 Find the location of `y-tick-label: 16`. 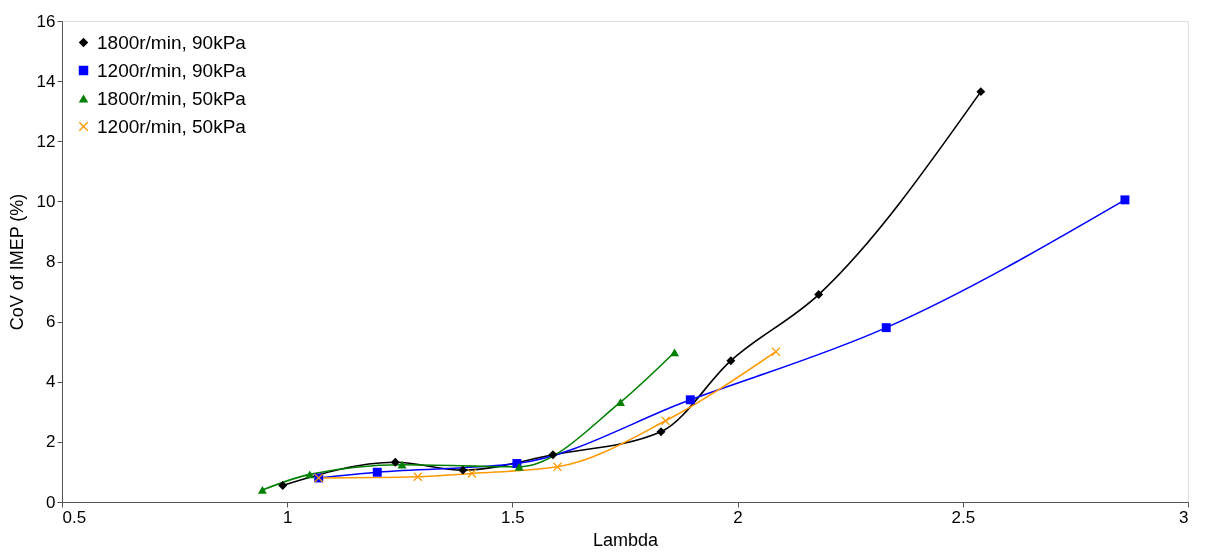

y-tick-label: 16 is located at coordinates (46, 21).